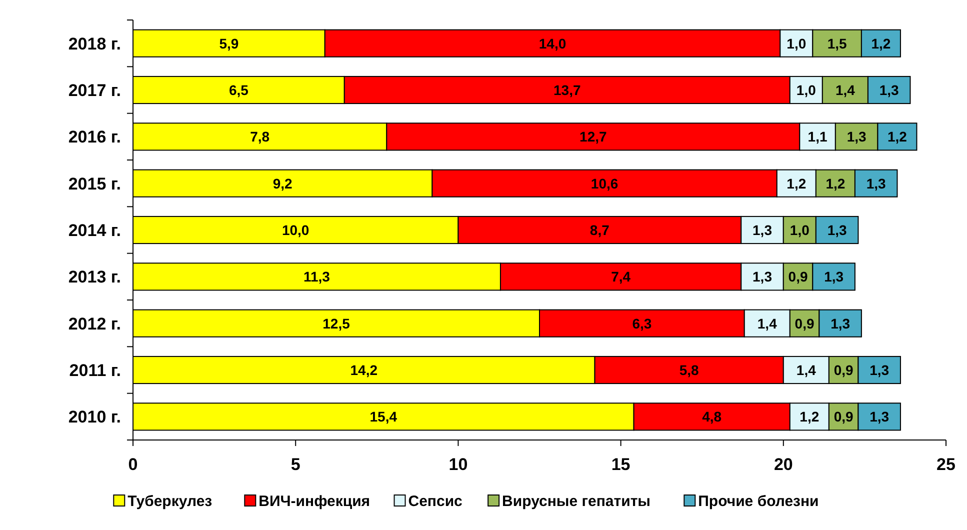 The width and height of the screenshot is (967, 530). I want to click on y-tick-label: 2012 г., so click(94, 324).